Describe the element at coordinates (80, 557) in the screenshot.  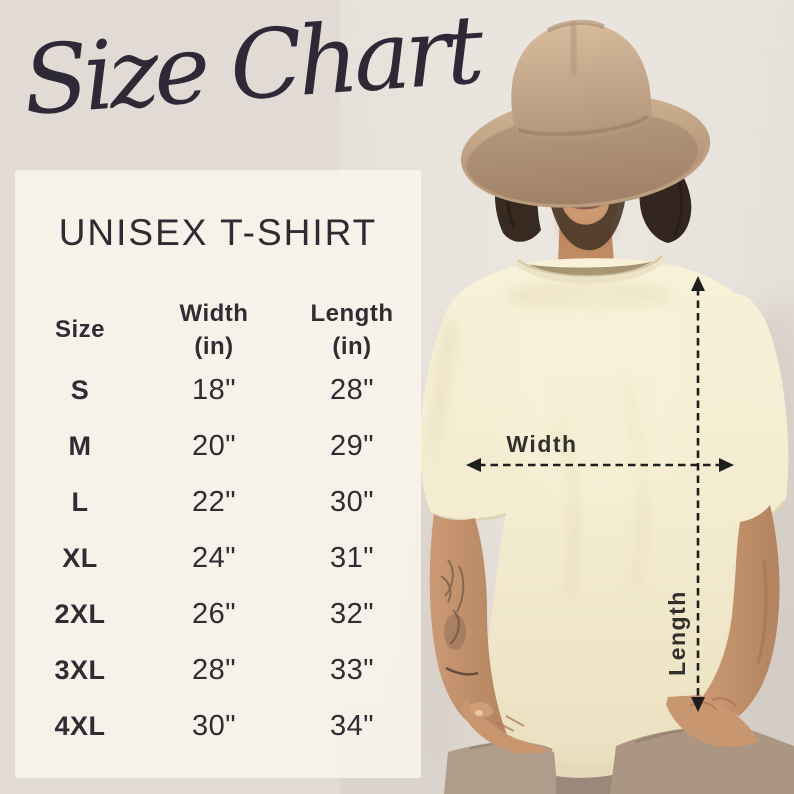
I see `table-row-size-label: XL` at that location.